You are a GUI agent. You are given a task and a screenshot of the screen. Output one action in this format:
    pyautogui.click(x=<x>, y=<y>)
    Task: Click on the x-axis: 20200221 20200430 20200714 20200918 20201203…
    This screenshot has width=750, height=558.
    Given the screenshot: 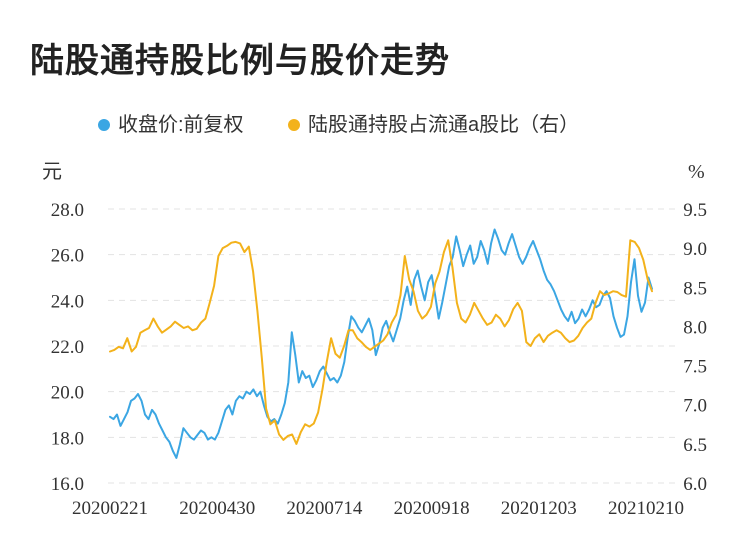 What is the action you would take?
    pyautogui.click(x=378, y=508)
    